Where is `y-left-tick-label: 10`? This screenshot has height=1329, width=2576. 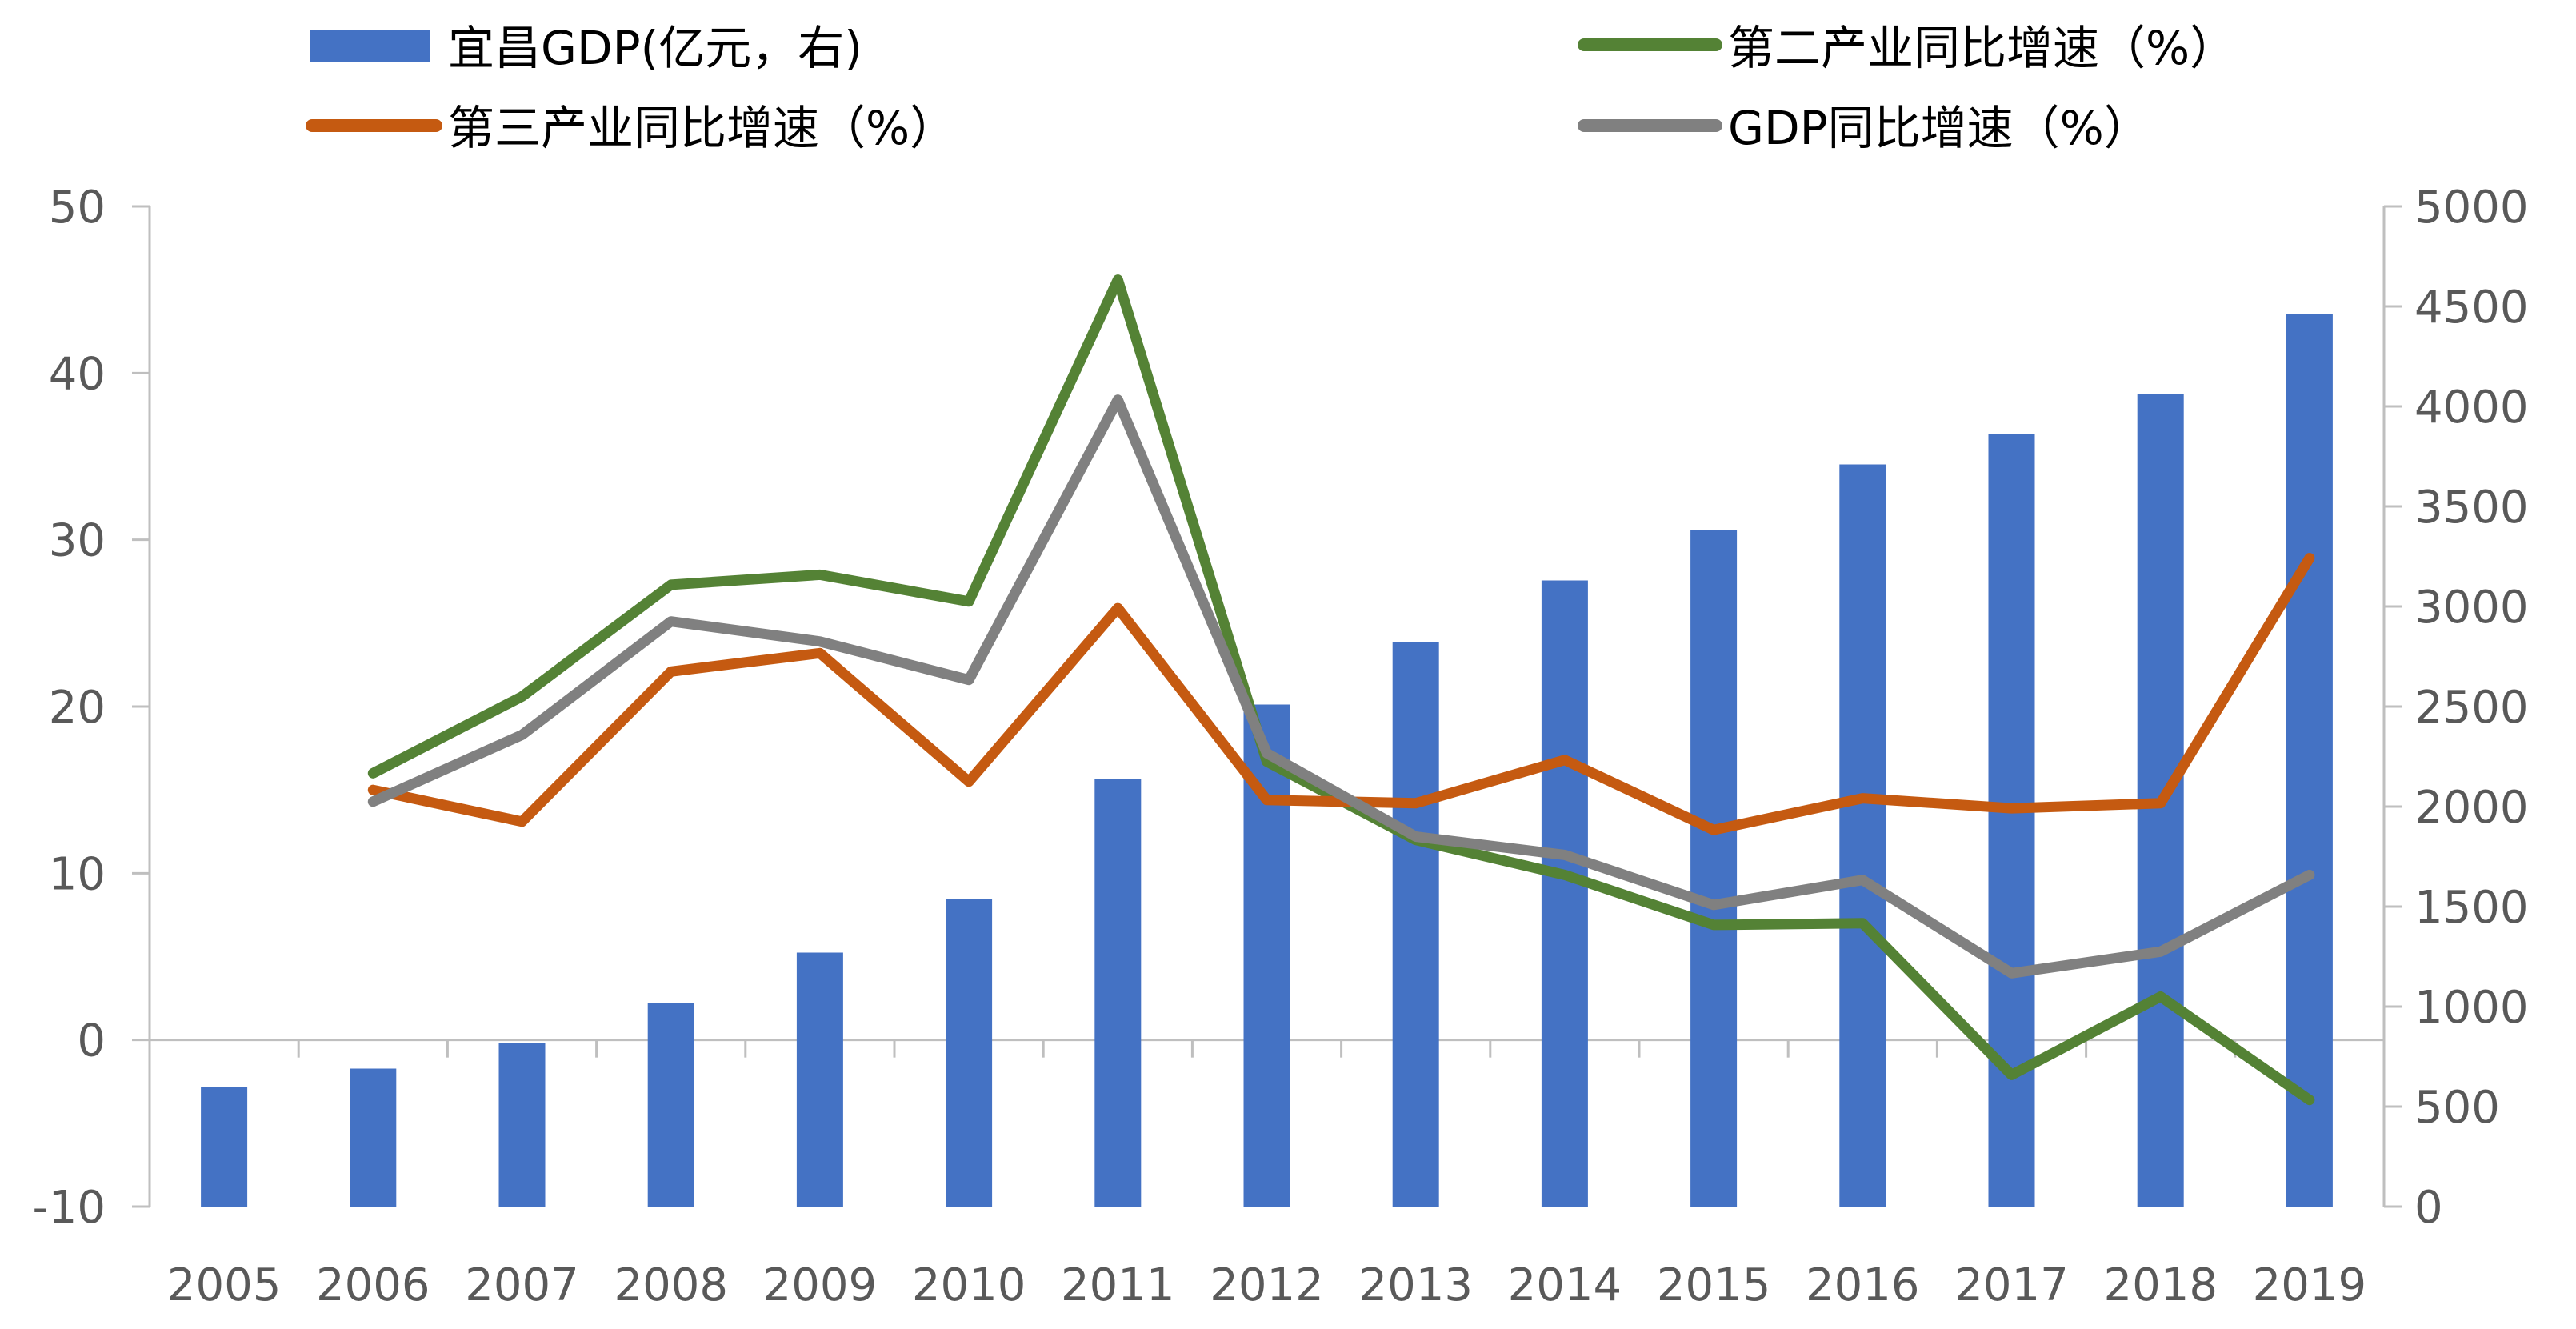 y-left-tick-label: 10 is located at coordinates (77, 874).